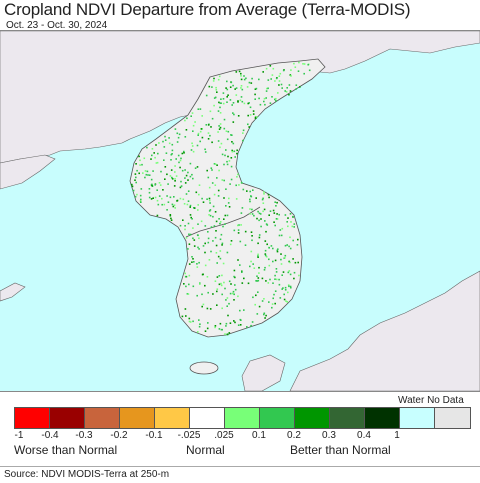 Image resolution: width=480 pixels, height=483 pixels. What do you see at coordinates (294, 435) in the screenshot?
I see `legend-tick: 0.2` at bounding box center [294, 435].